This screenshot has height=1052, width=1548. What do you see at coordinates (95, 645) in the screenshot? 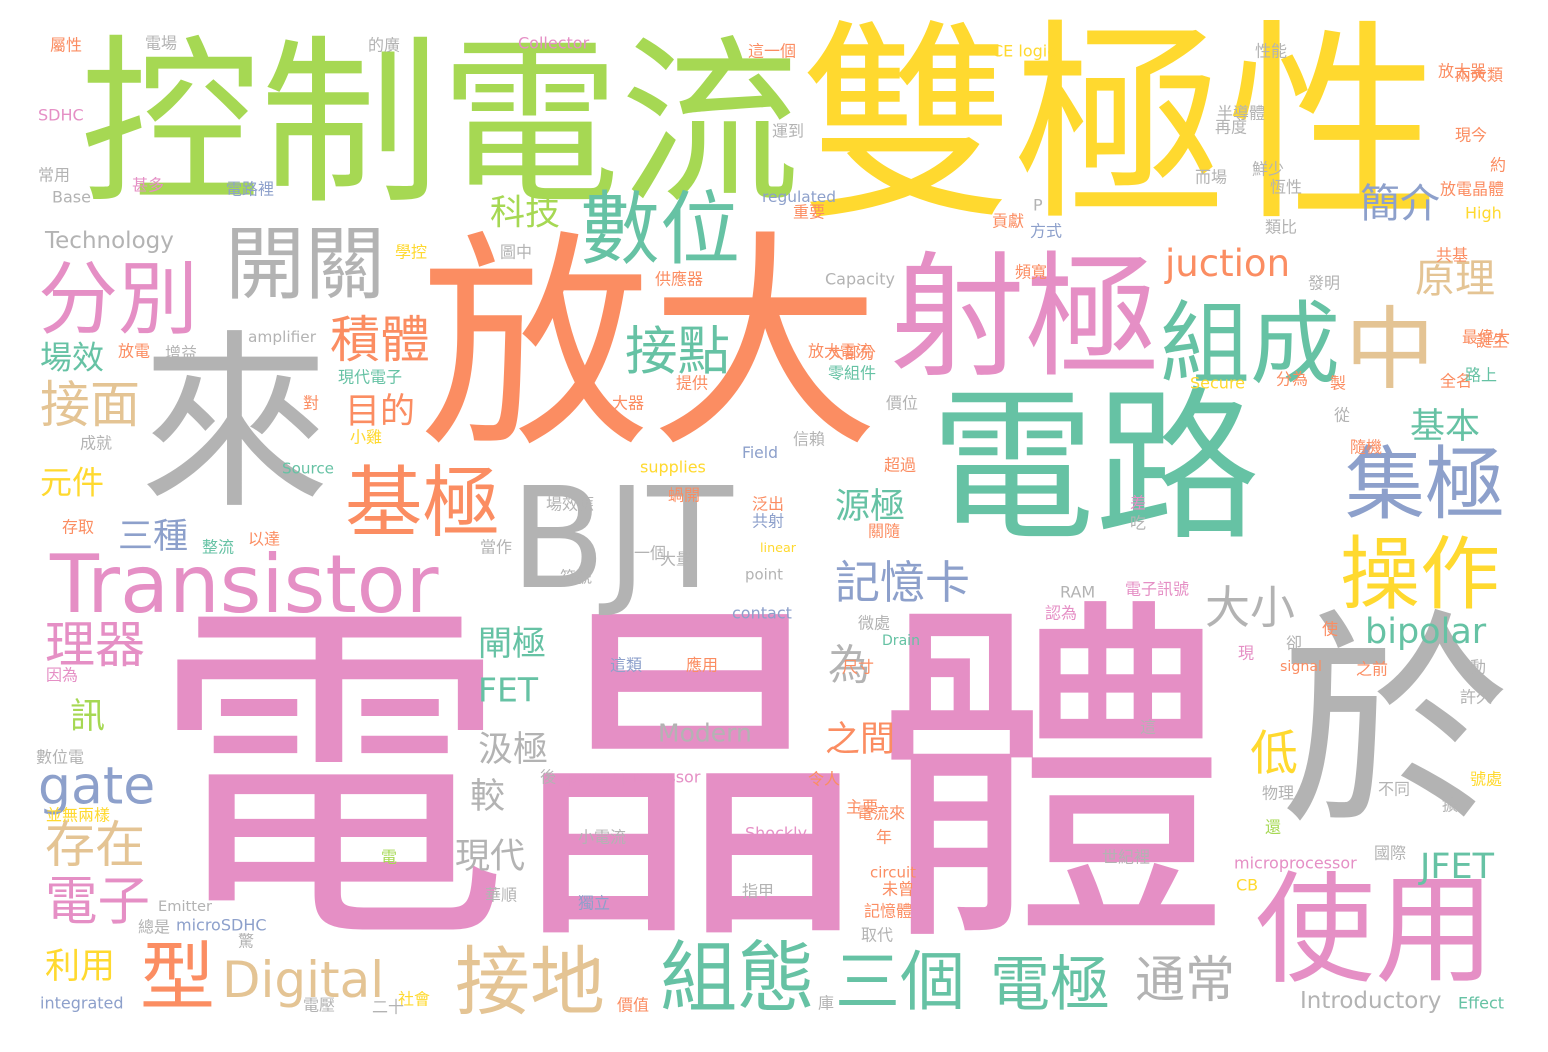
I see `word: 理器` at bounding box center [95, 645].